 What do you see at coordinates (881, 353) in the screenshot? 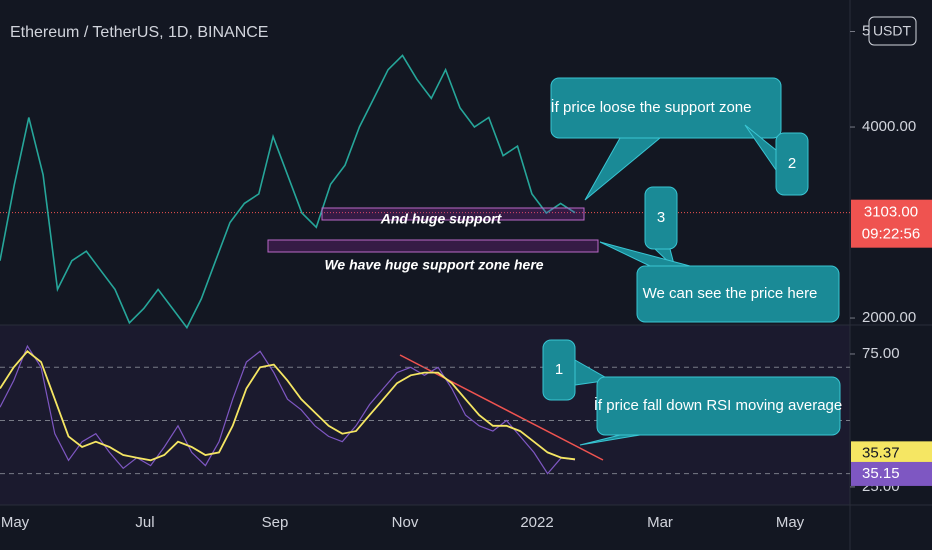
I see `y-tick-label: 75.00` at bounding box center [881, 353].